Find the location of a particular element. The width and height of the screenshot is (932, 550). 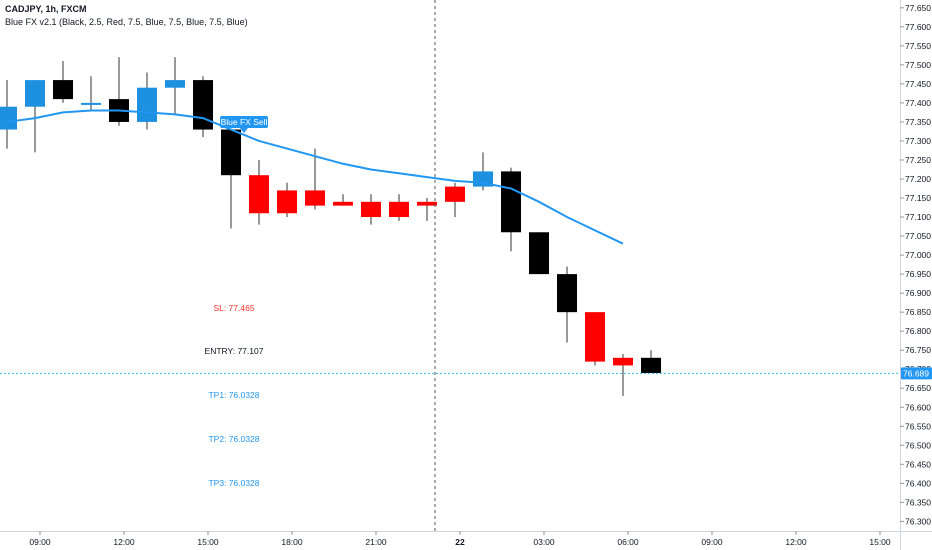

price-tick-label: 76.350 is located at coordinates (918, 502).